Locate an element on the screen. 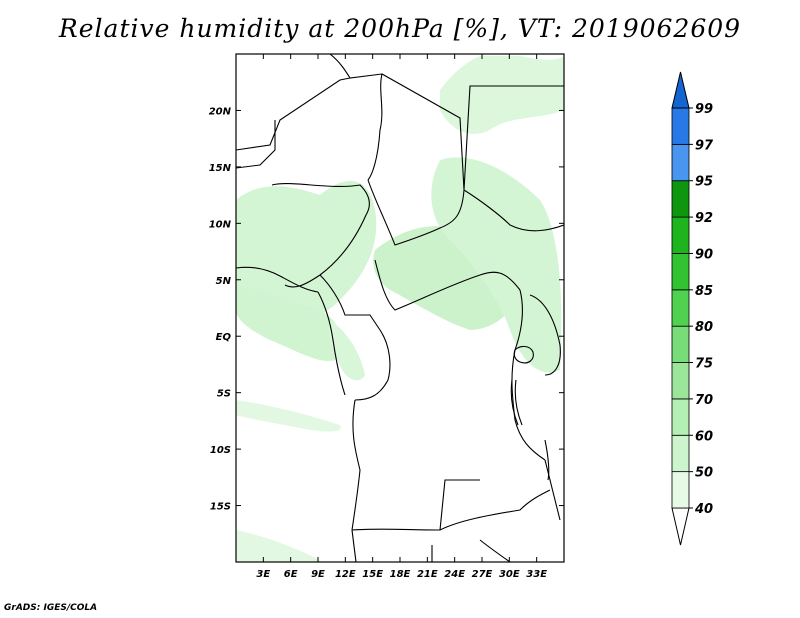  colorbar-lower-arrow is located at coordinates (680, 526).